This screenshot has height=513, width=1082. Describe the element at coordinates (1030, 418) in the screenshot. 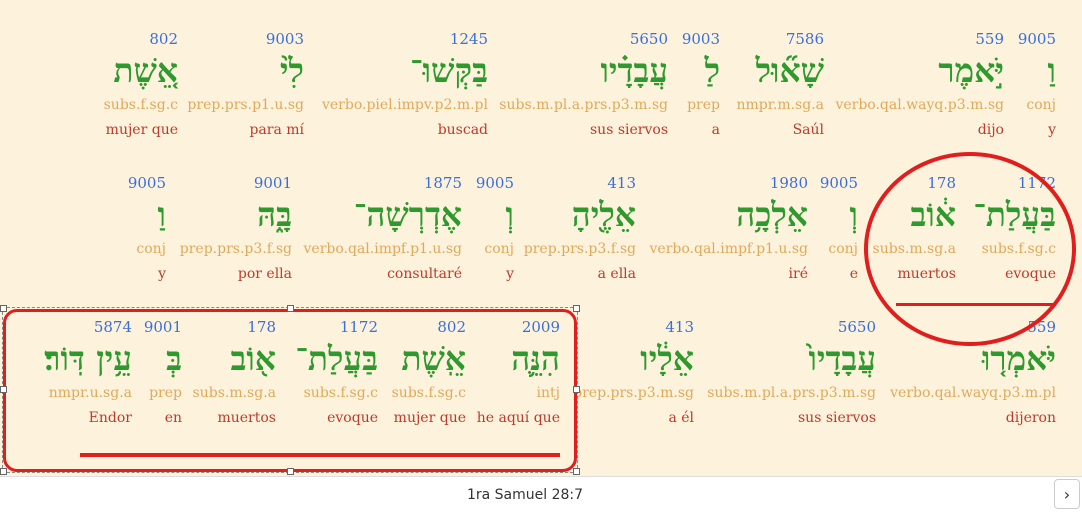

I see `spanish-gloss: dijeron` at that location.